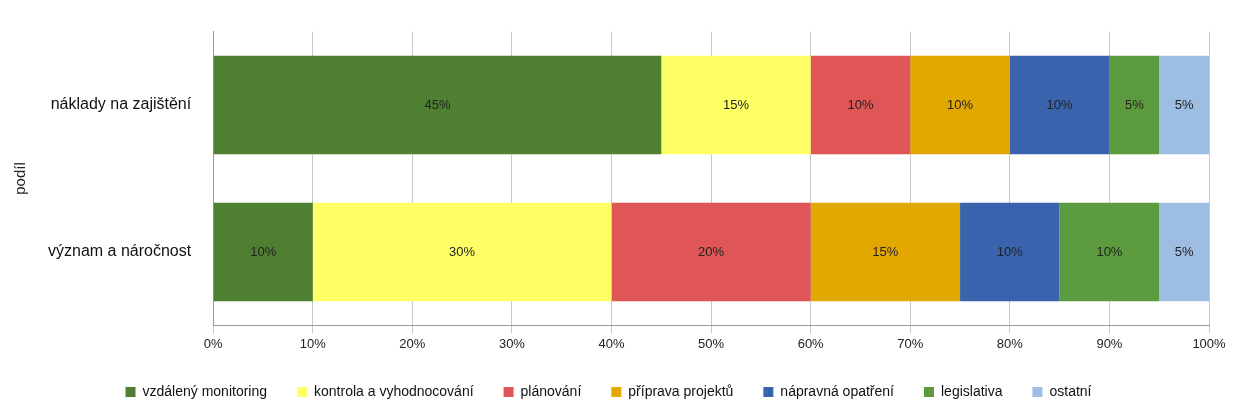 This screenshot has width=1237, height=417. What do you see at coordinates (910, 343) in the screenshot?
I see `x-tick-label: 70%` at bounding box center [910, 343].